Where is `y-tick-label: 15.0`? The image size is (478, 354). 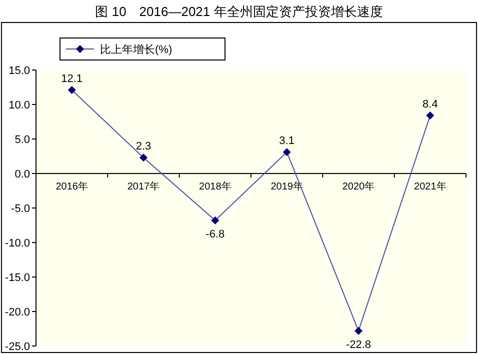 y-tick-label: 15.0 is located at coordinates (19, 71).